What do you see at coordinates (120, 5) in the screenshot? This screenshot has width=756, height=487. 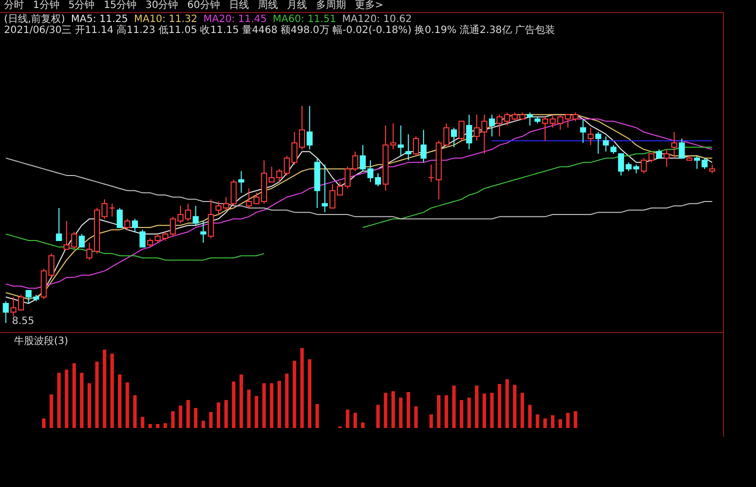 I see `text: 15分钟` at bounding box center [120, 5].